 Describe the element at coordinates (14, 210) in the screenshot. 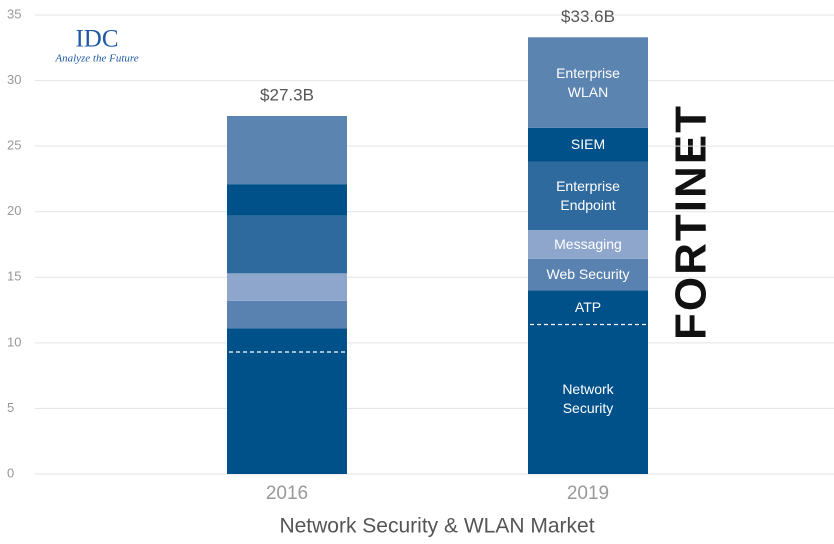

I see `y-tick-label: 20` at that location.